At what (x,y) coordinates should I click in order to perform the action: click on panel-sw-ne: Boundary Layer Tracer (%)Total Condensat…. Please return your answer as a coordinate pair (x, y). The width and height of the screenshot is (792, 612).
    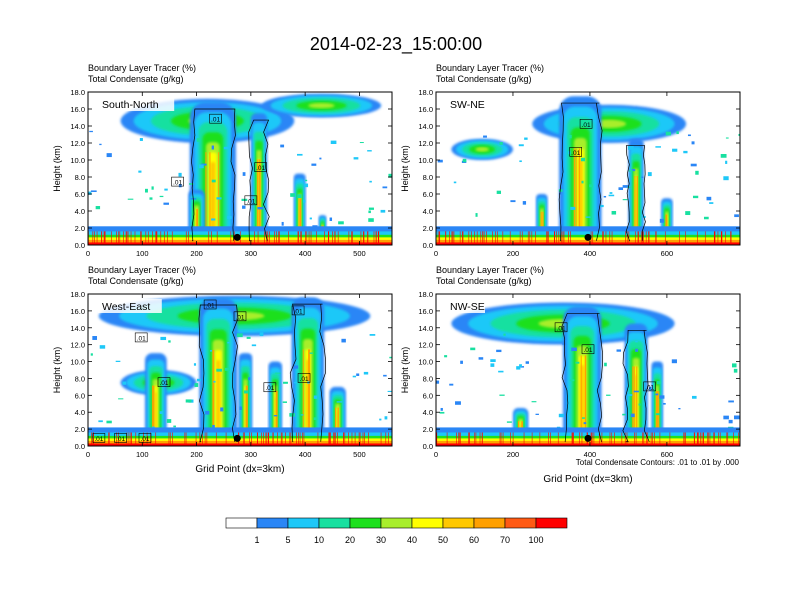
    Looking at the image, I should click on (570, 160).